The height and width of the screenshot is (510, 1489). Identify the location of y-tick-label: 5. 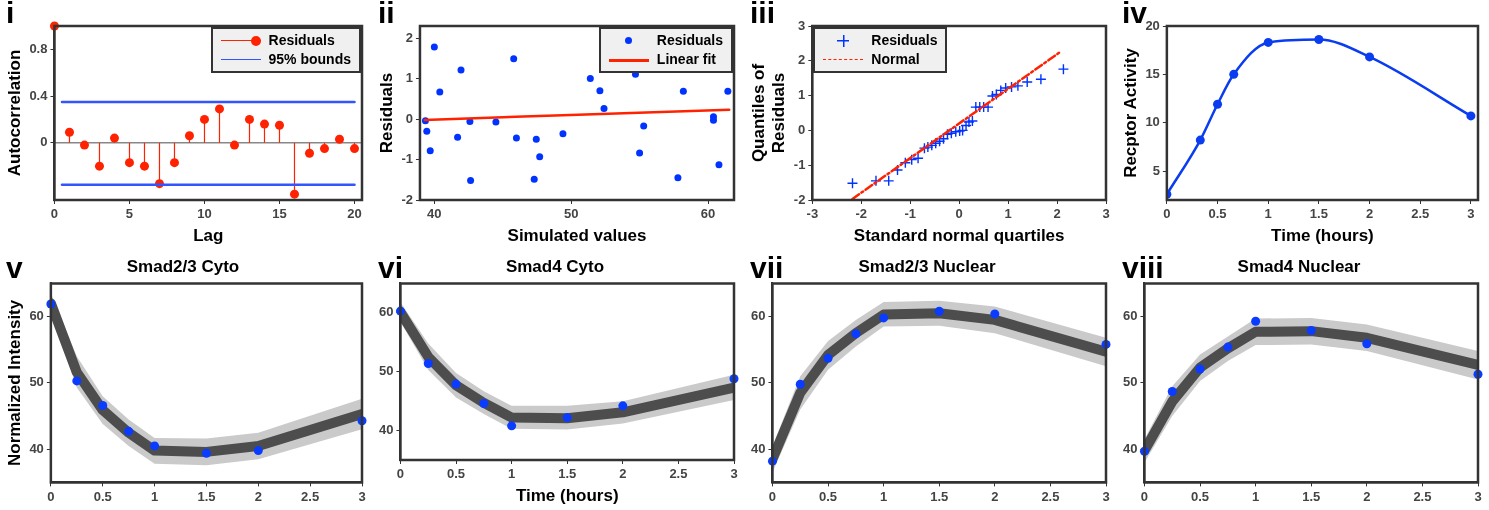
(1156, 170).